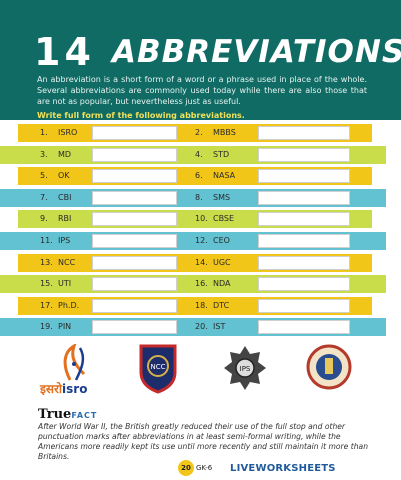 The height and width of the screenshot is (480, 401). What do you see at coordinates (221, 154) in the screenshot?
I see `abbreviation-label: STD` at bounding box center [221, 154].